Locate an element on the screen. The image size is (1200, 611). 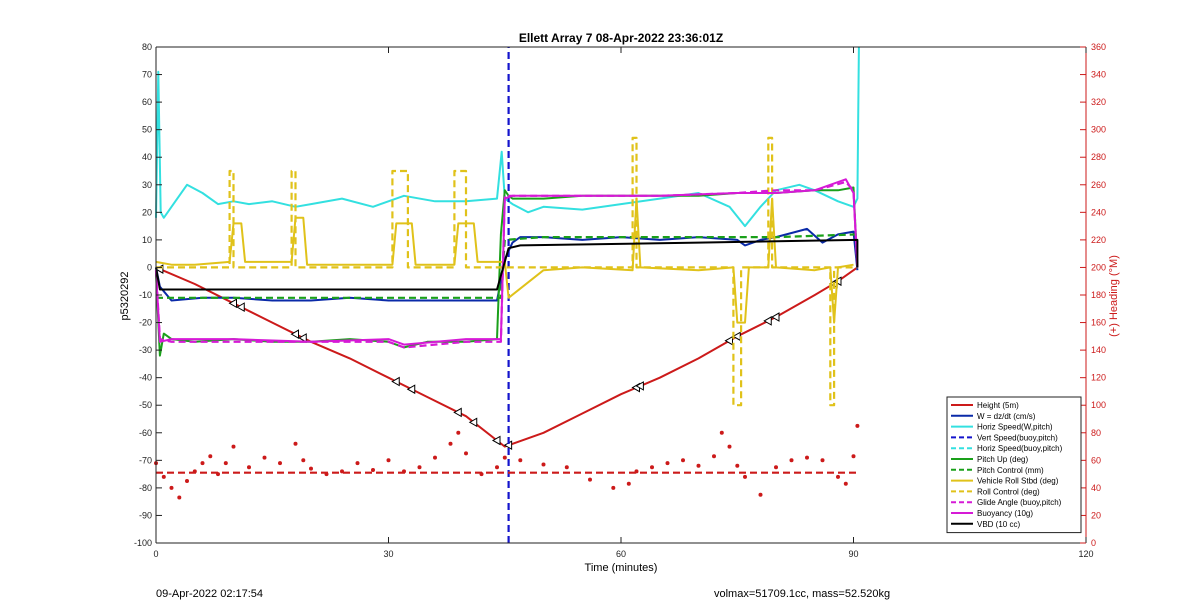
y-tick-label: -40 is located at coordinates (145, 378).